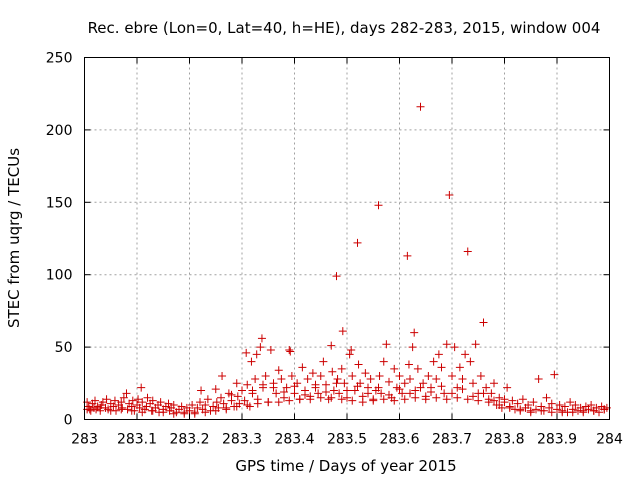 The image size is (640, 480). What do you see at coordinates (14, 238) in the screenshot?
I see `y-axis-label: STEC from uqrg / TECUs` at bounding box center [14, 238].